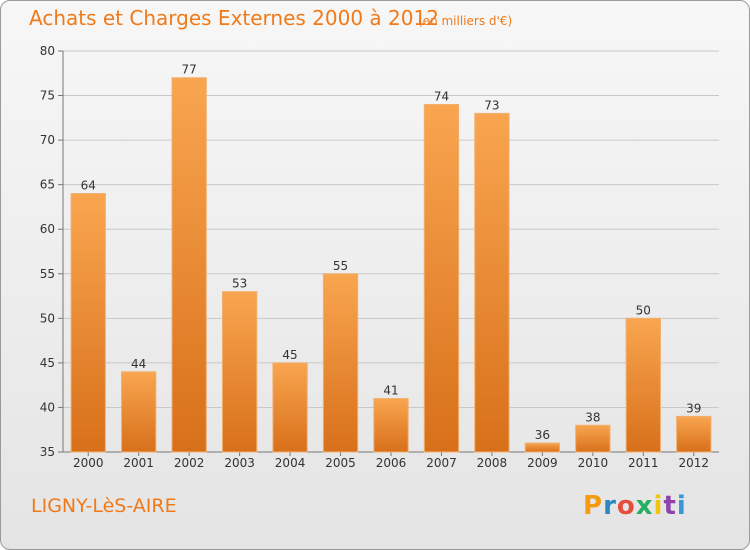  I want to click on value-label: 50, so click(643, 310).